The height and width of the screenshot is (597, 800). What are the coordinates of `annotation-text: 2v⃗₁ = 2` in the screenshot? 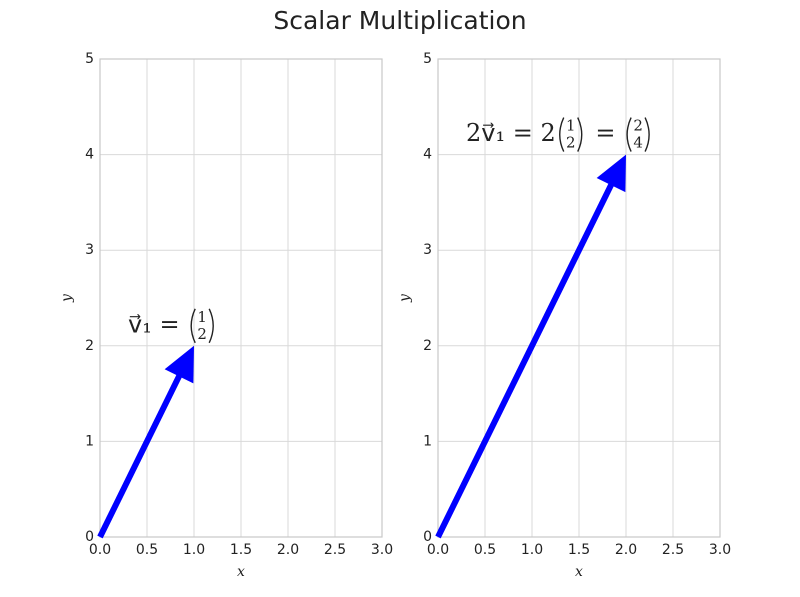 It's located at (511, 133).